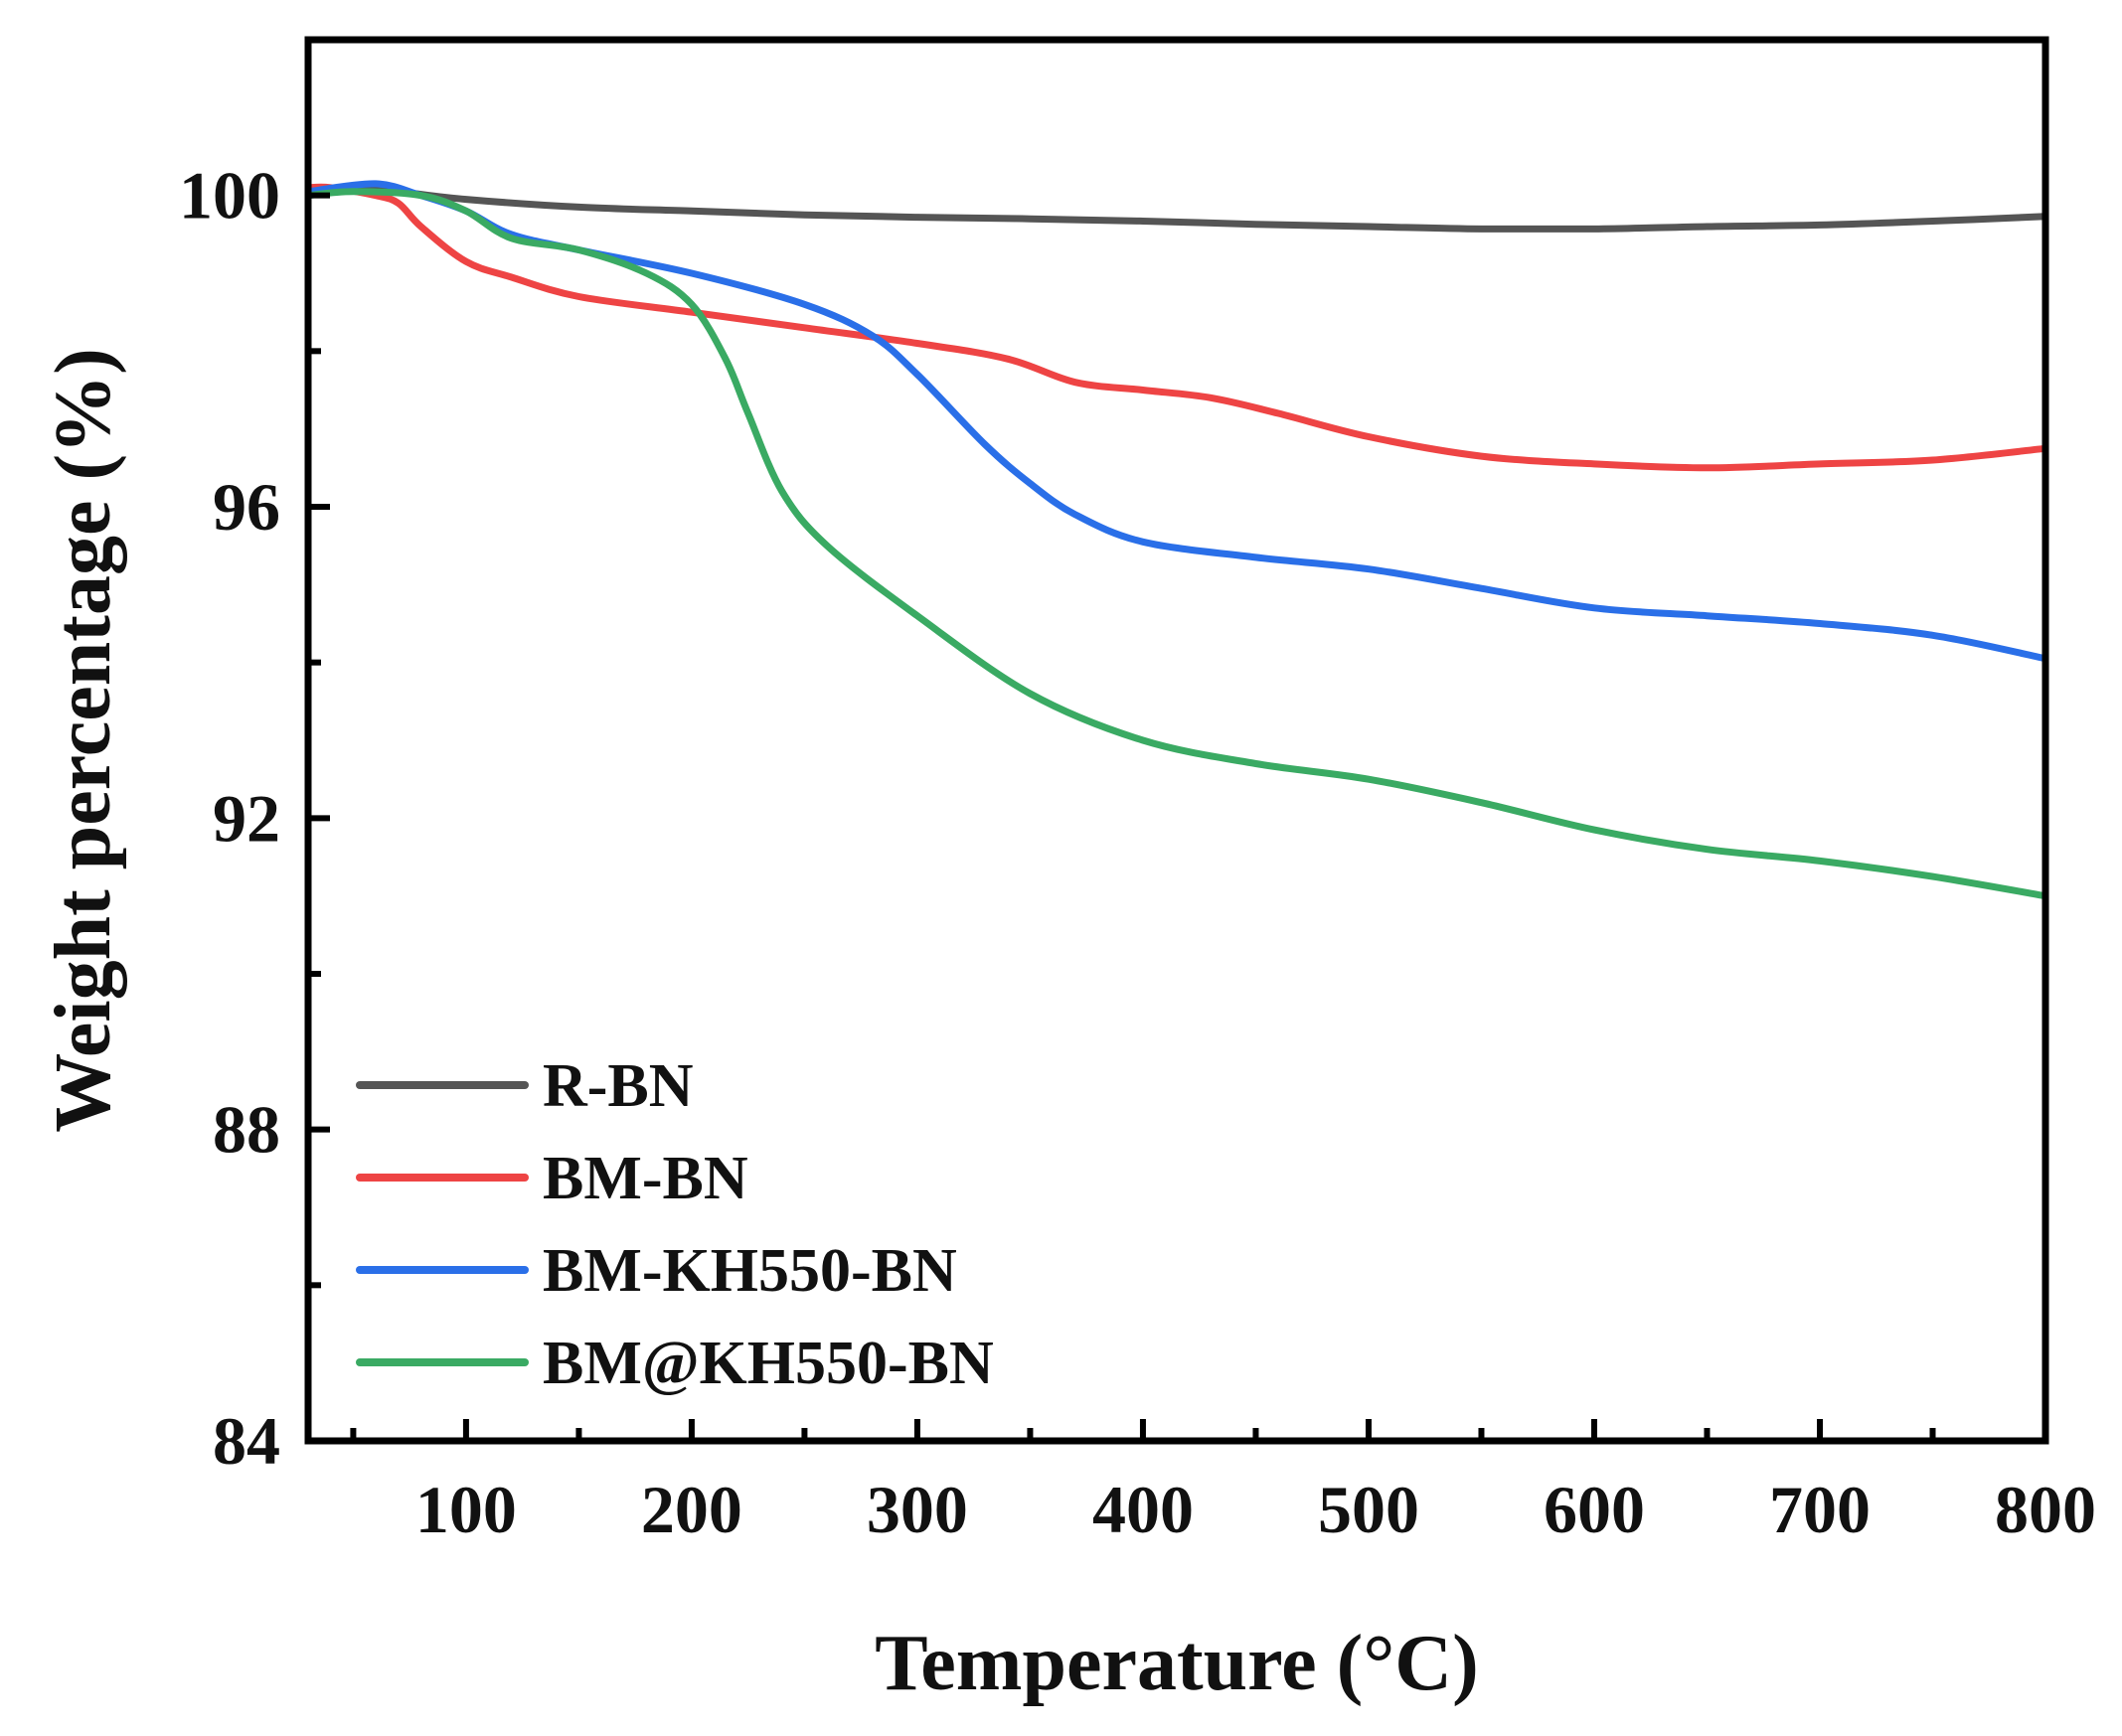  What do you see at coordinates (466, 1509) in the screenshot?
I see `x-tick-label-100: 100` at bounding box center [466, 1509].